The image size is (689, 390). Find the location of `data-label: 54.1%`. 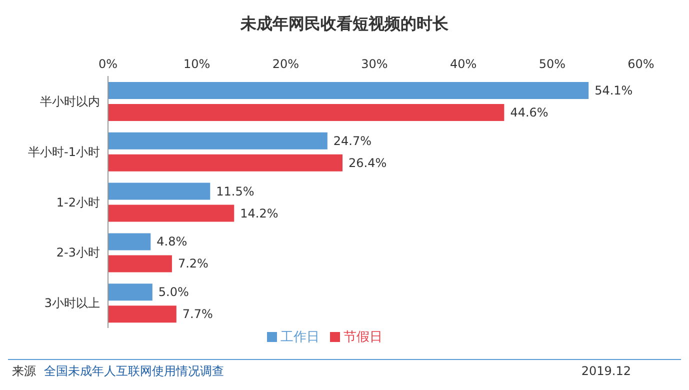

data-label: 54.1% is located at coordinates (613, 91).